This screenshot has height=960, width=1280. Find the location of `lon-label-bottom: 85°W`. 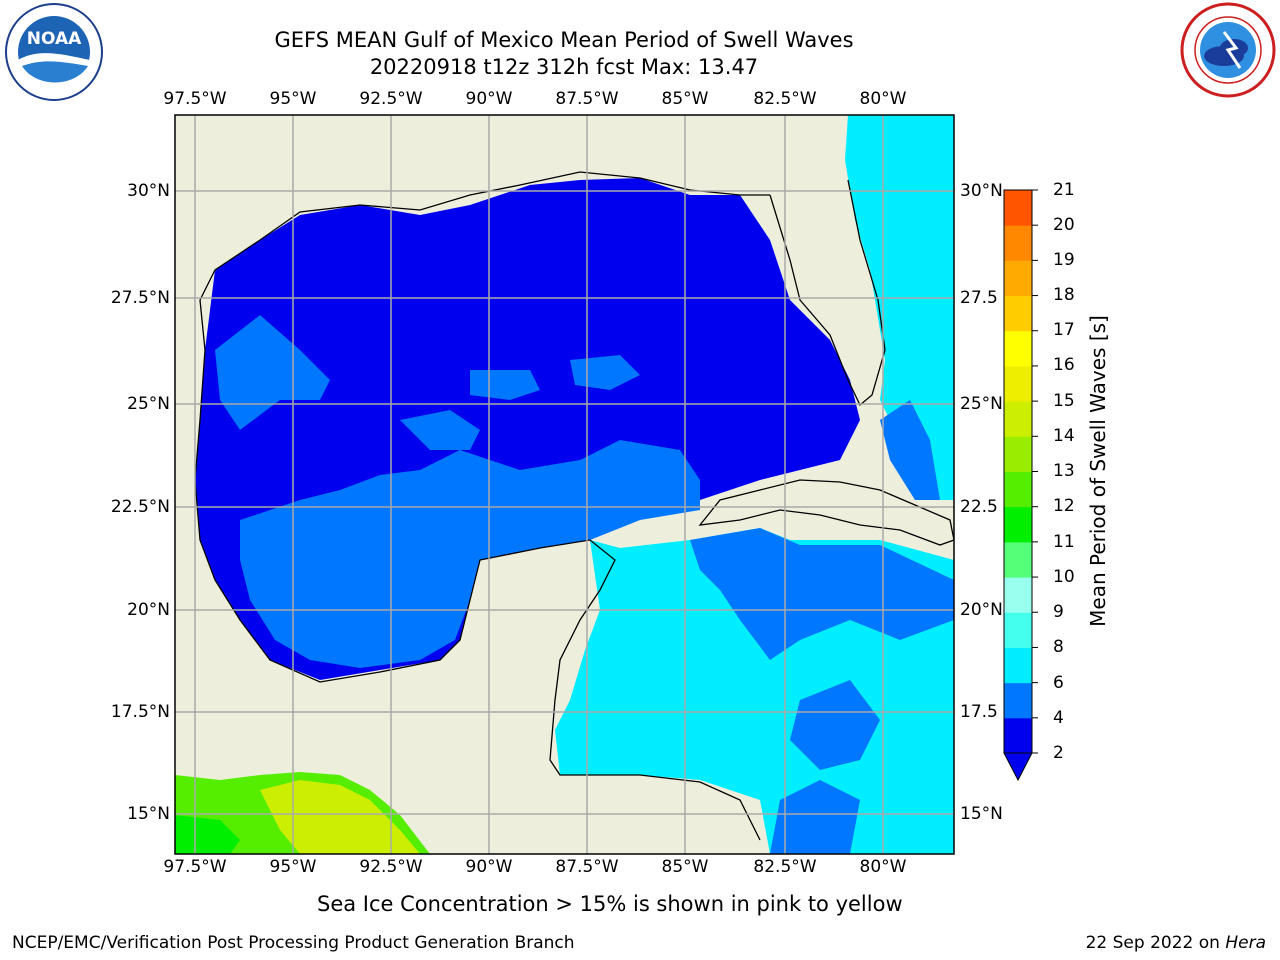

lon-label-bottom: 85°W is located at coordinates (685, 867).